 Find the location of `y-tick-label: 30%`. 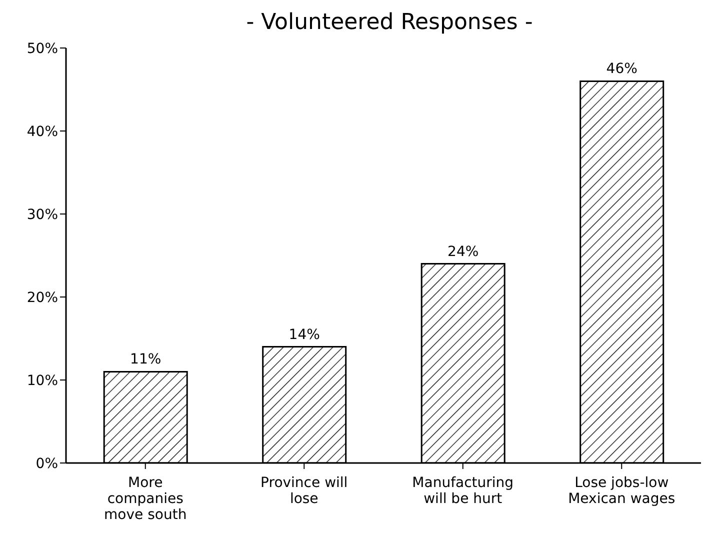

y-tick-label: 30% is located at coordinates (42, 214).